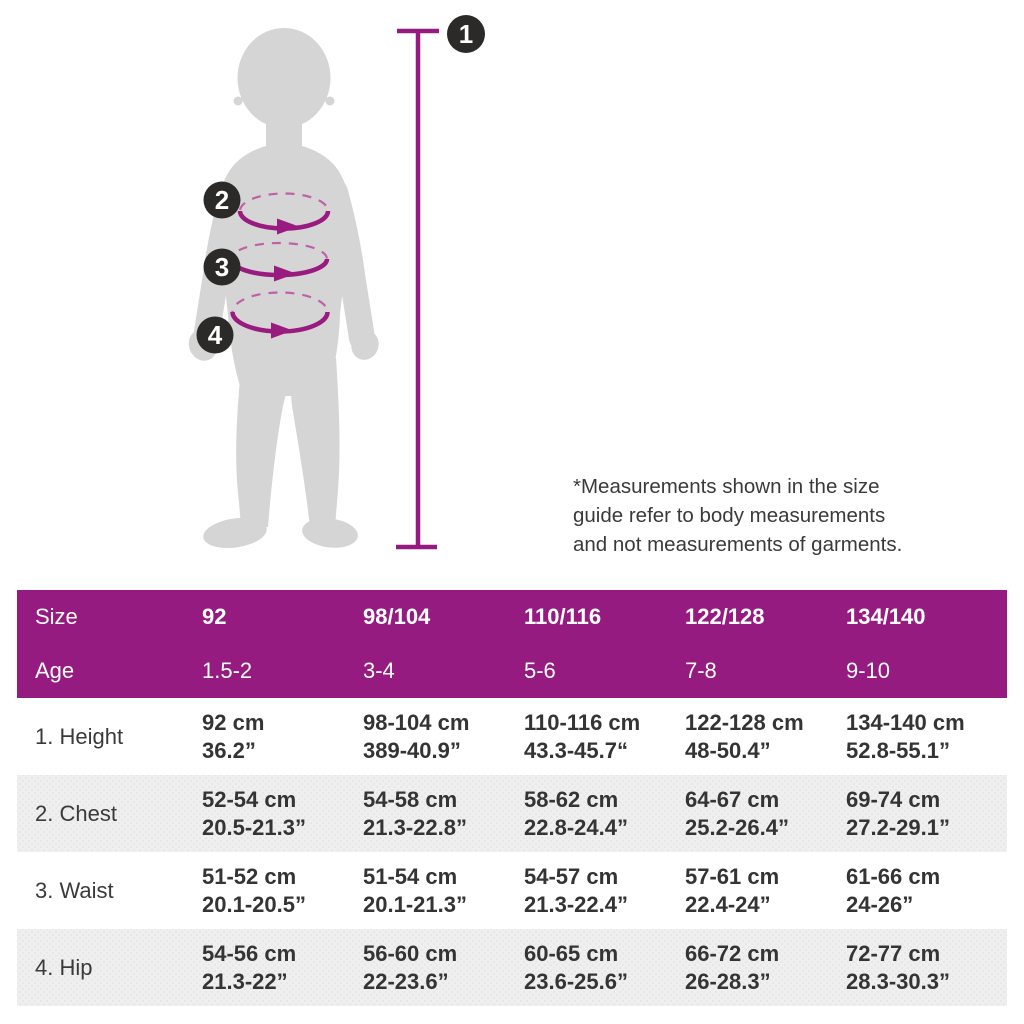  Describe the element at coordinates (893, 953) in the screenshot. I see `cm-value: 72-77 cm` at that location.